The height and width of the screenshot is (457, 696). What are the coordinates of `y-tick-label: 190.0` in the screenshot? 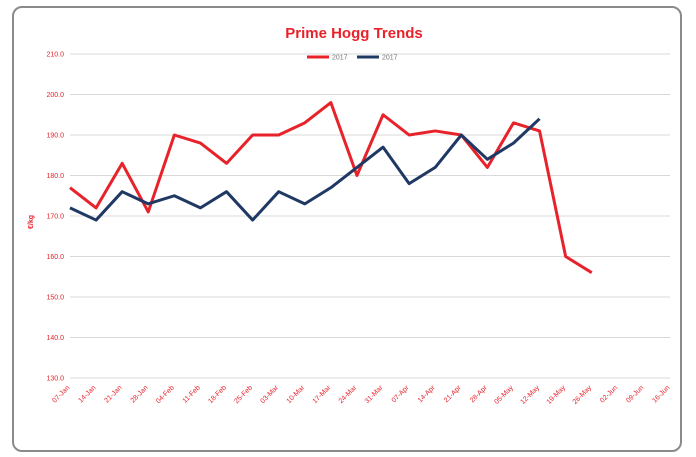 It's located at (55, 136).